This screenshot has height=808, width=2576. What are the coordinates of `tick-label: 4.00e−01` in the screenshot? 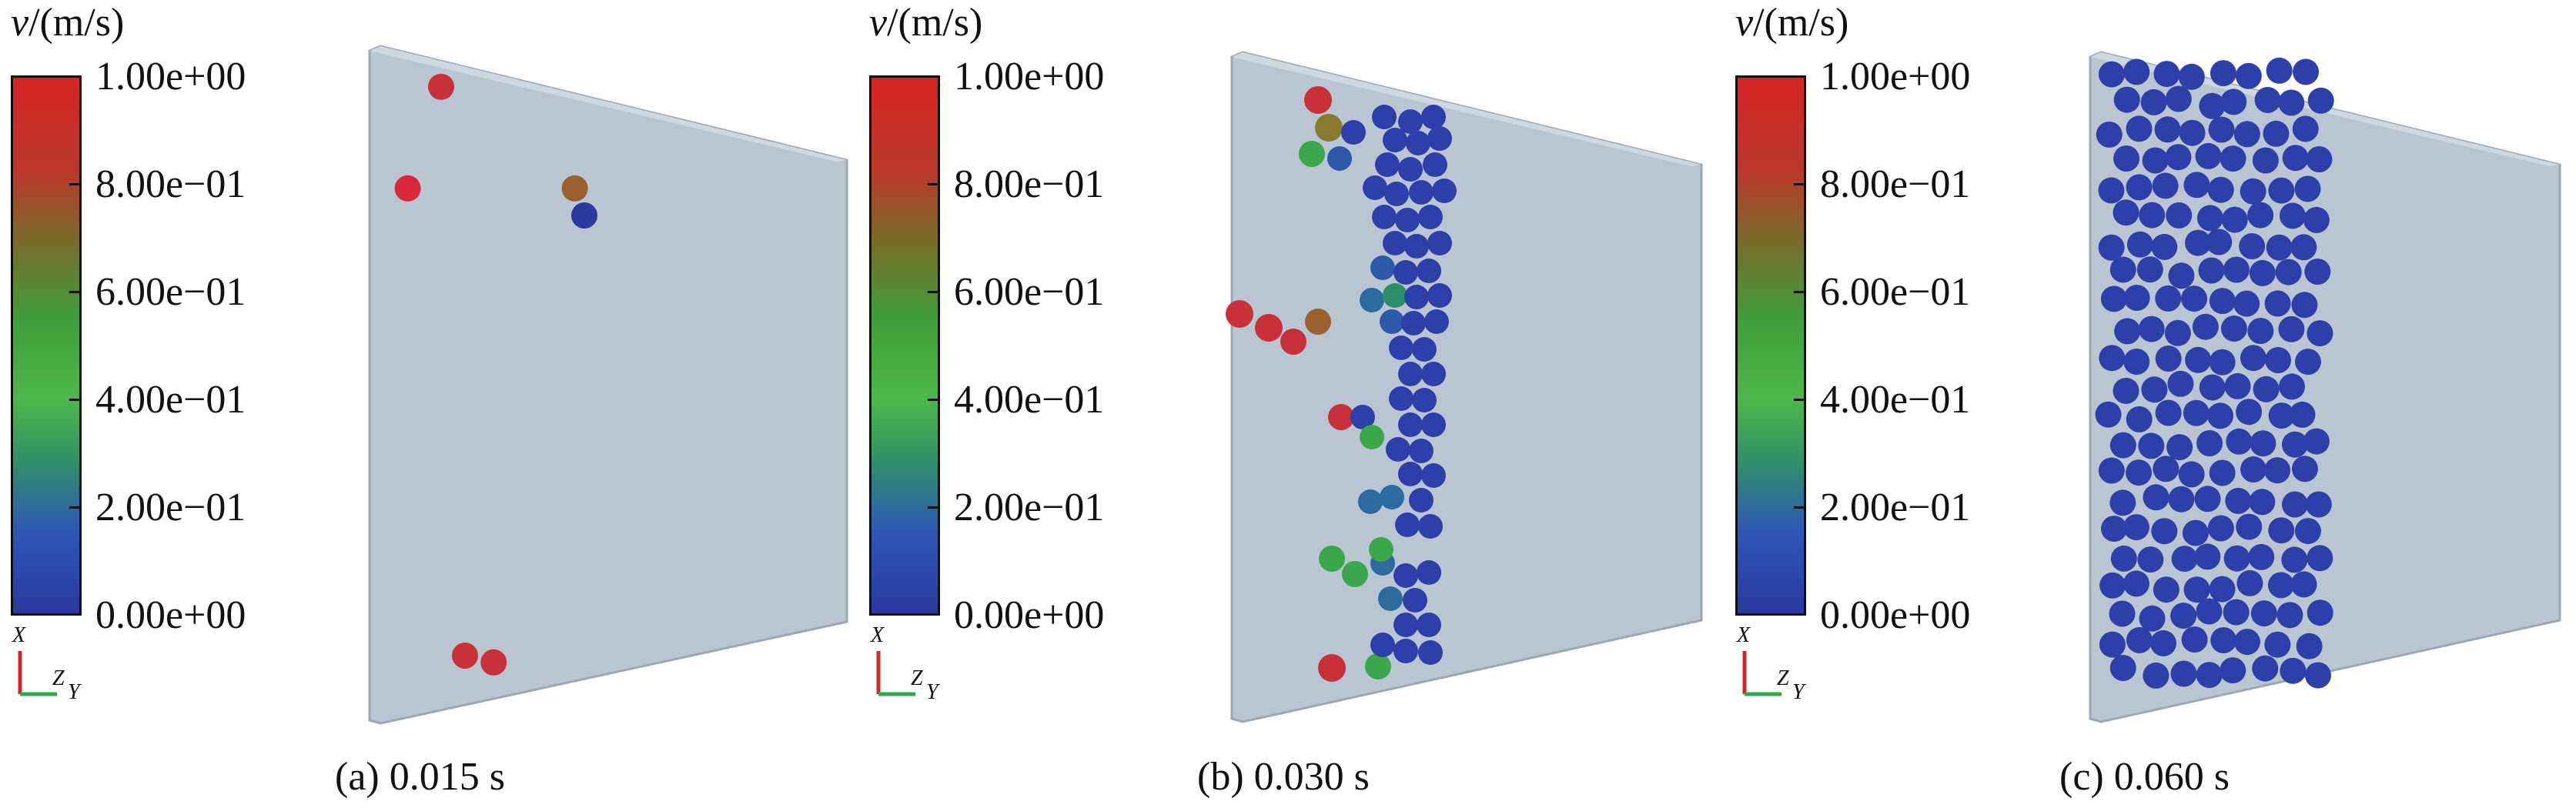 It's located at (171, 400).